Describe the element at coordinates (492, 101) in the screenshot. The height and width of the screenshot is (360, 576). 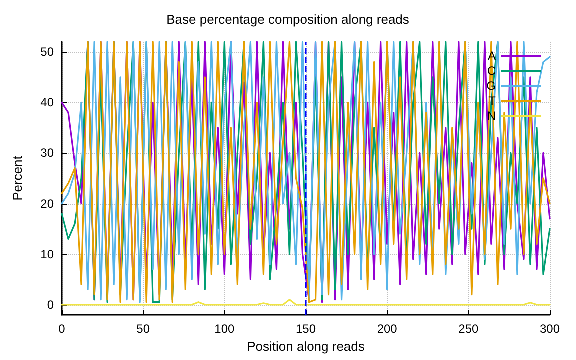
I see `legend-label: T` at that location.